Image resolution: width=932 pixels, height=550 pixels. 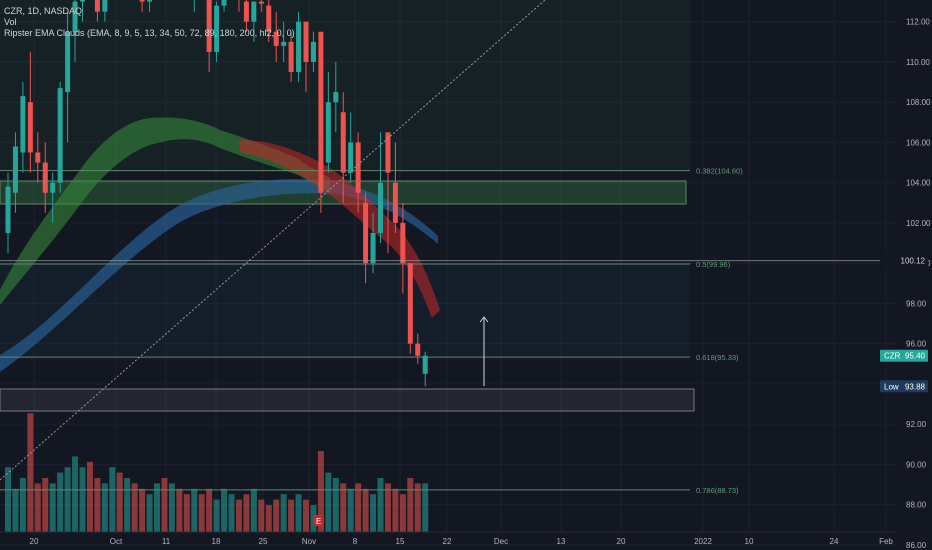 I want to click on earnings-icon, so click(x=318, y=520).